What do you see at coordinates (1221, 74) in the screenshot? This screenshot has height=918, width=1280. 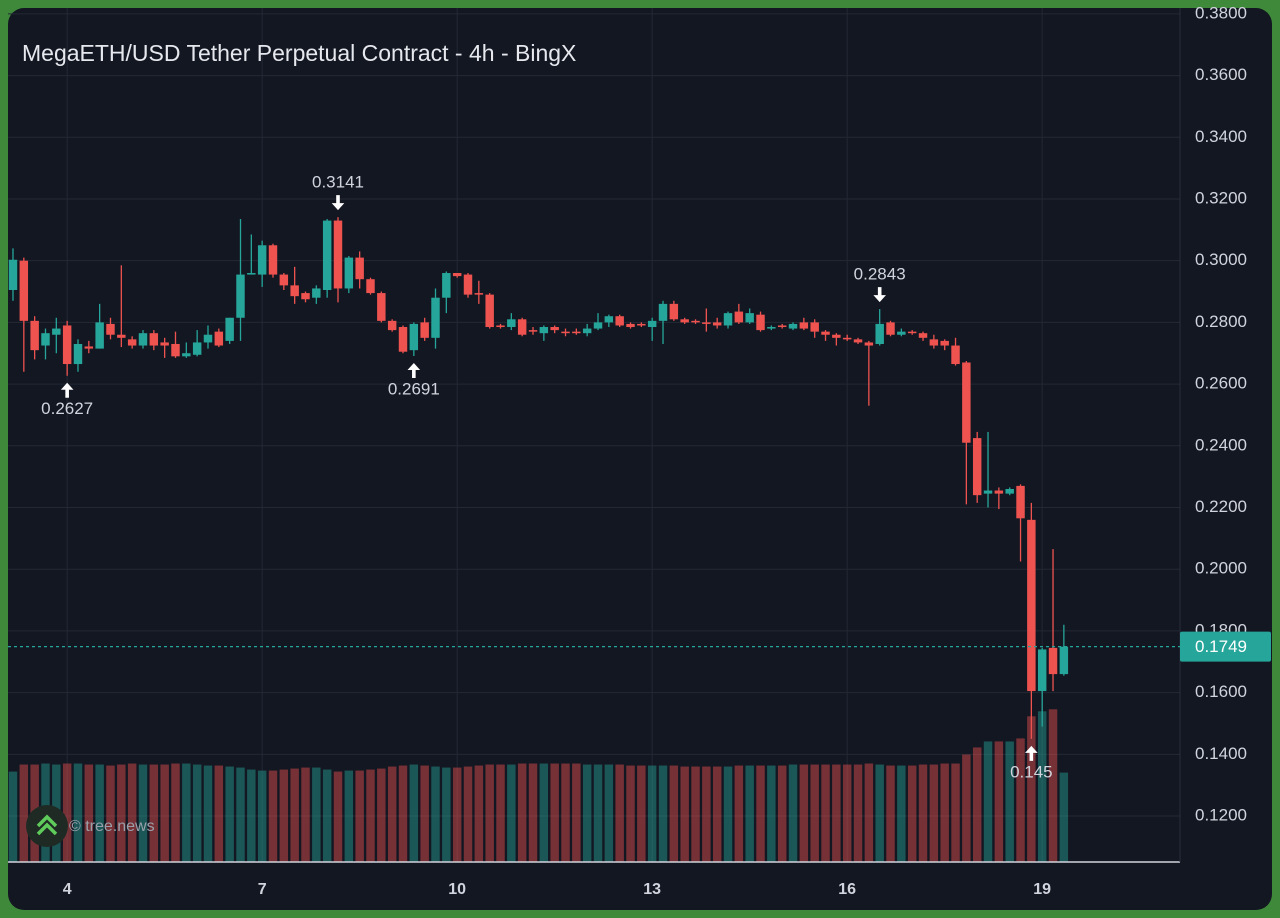 I see `y-tick-label: 0.3600` at bounding box center [1221, 74].